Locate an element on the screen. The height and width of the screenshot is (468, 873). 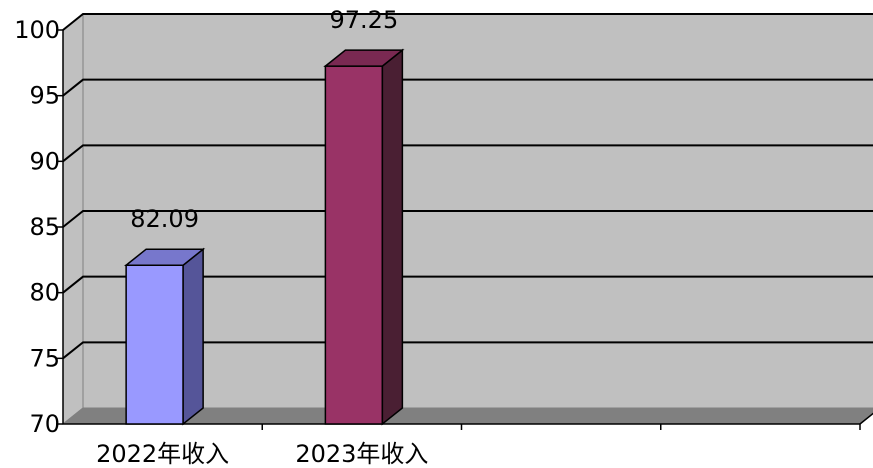
category-label: 2023年收入 is located at coordinates (361, 454).